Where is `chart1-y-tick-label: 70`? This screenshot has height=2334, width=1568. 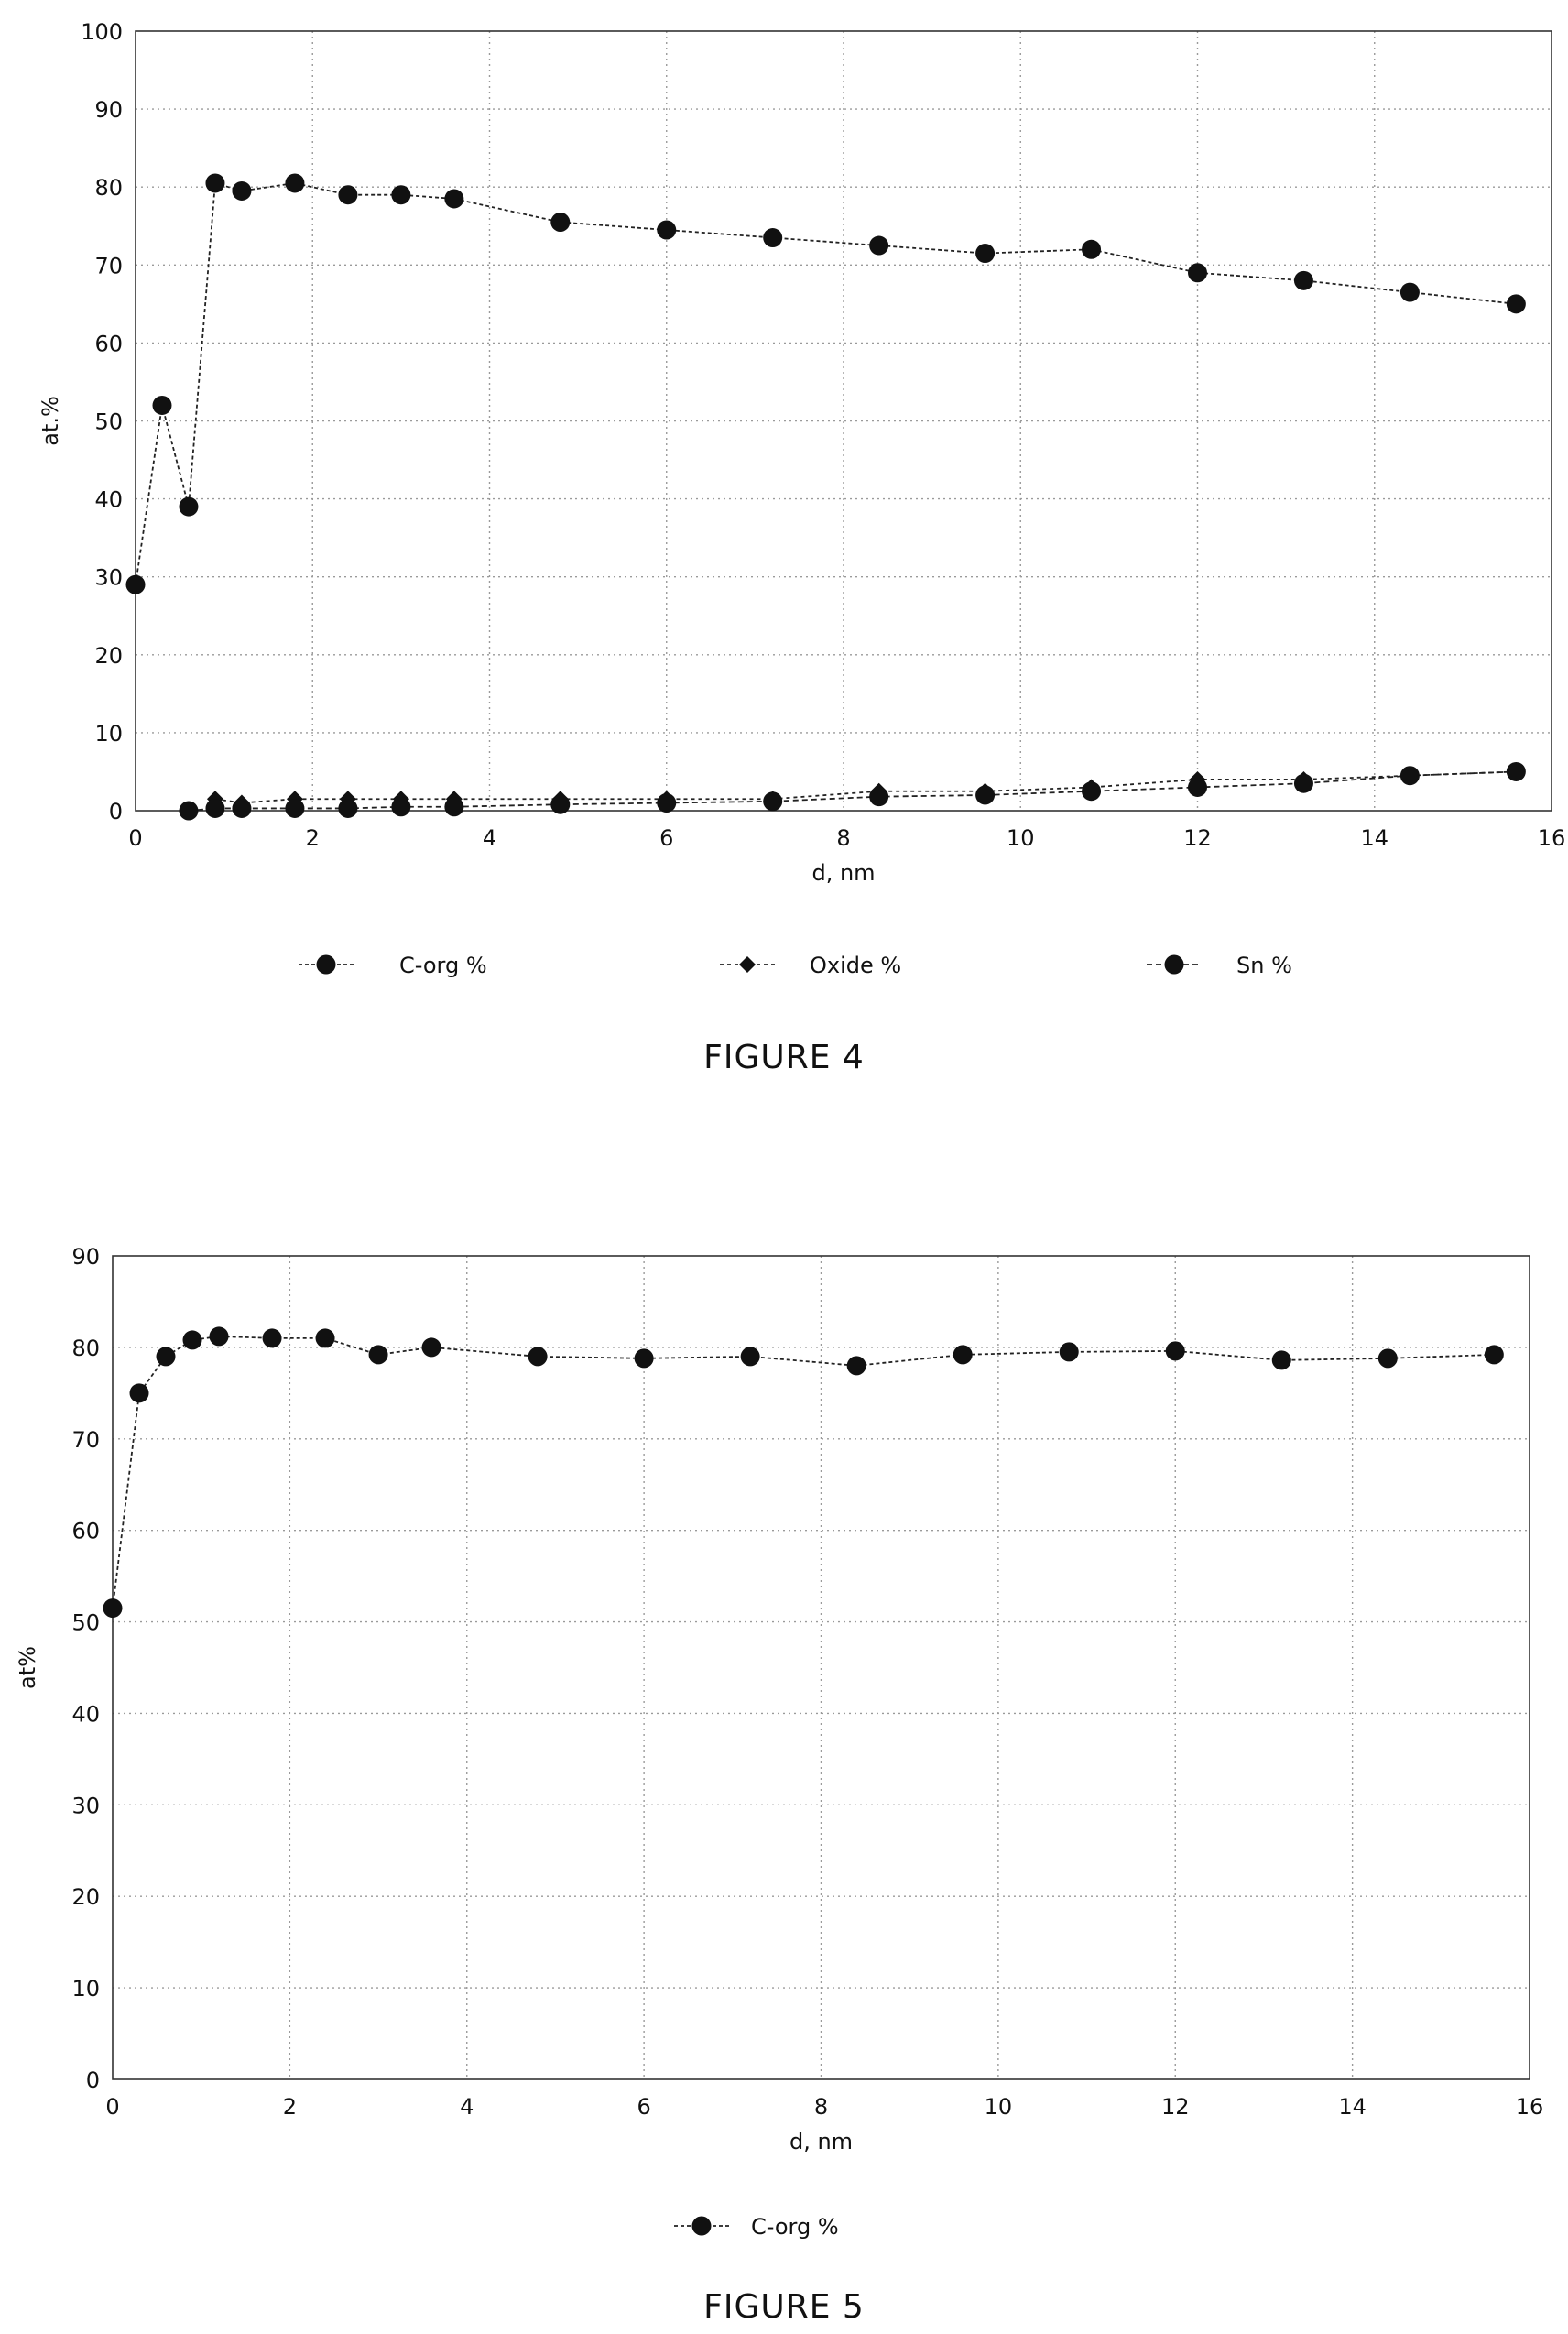
chart1-y-tick-label: 70 is located at coordinates (85, 1440).